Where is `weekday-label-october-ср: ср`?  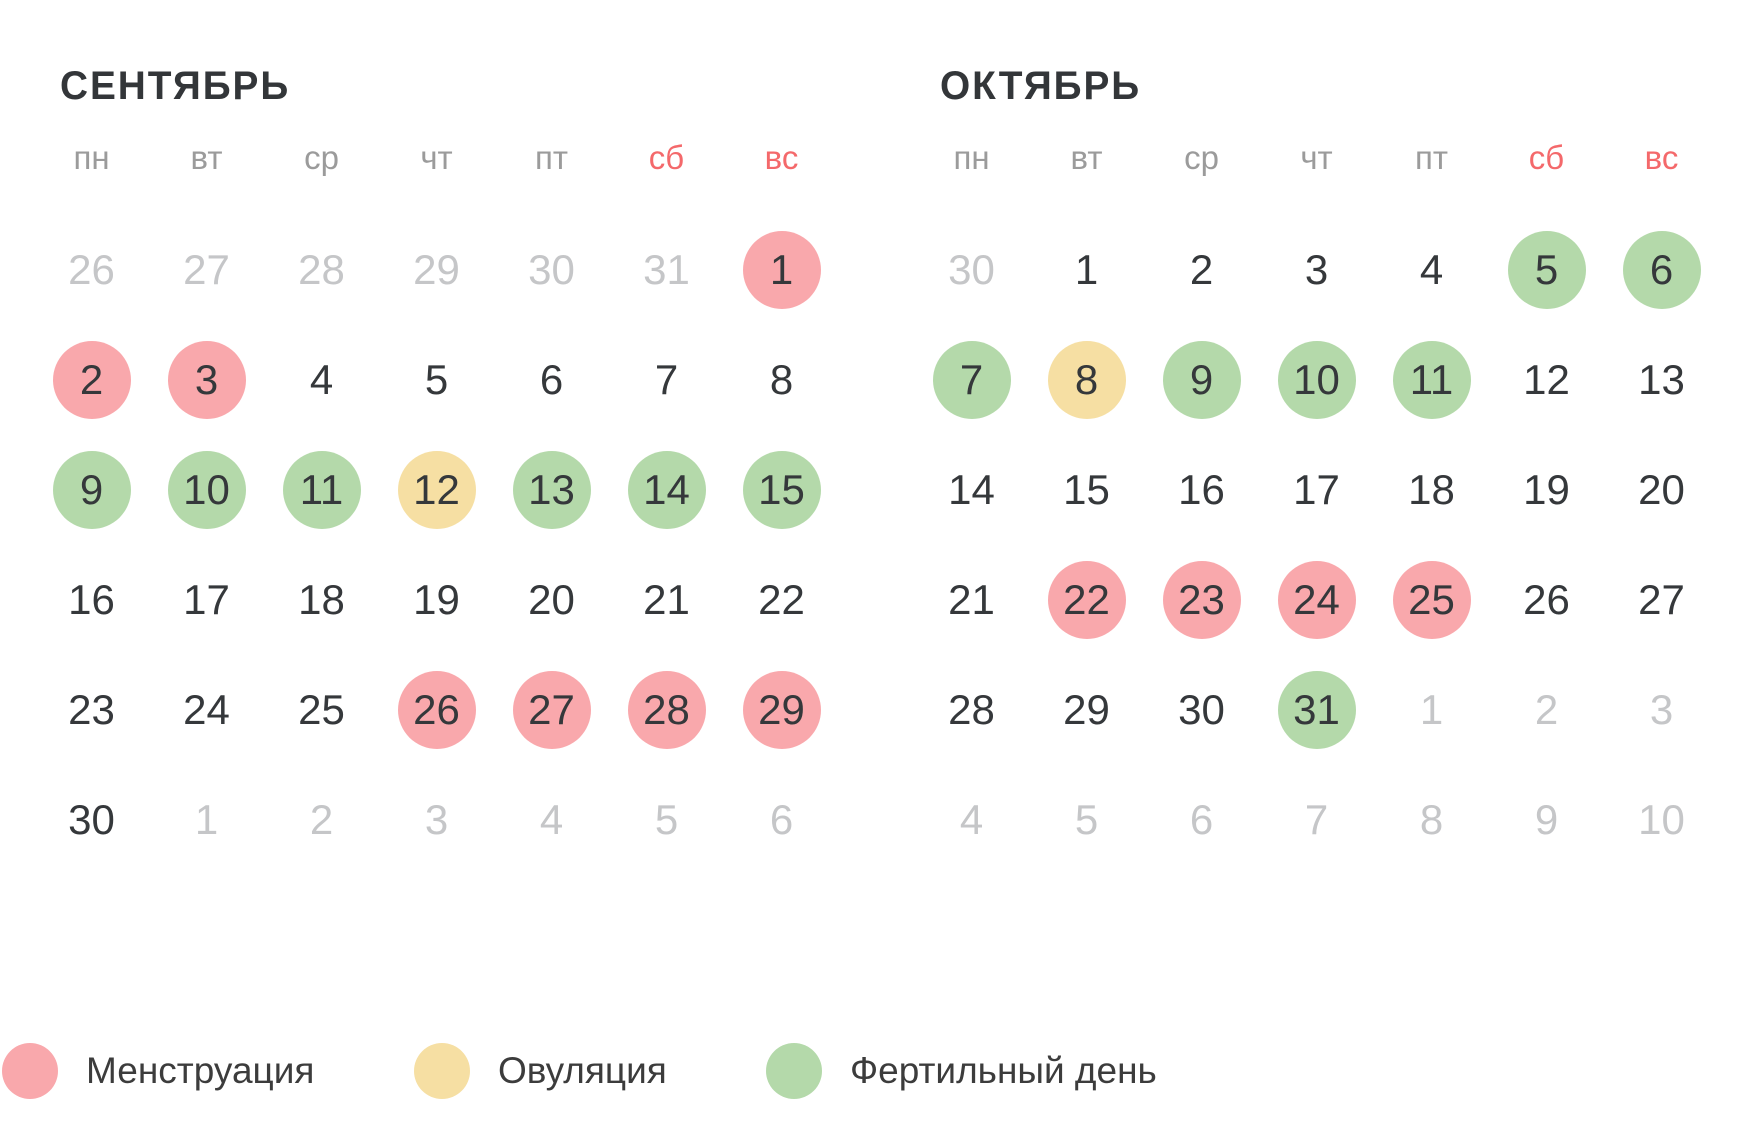 weekday-label-october-ср: ср is located at coordinates (1201, 157).